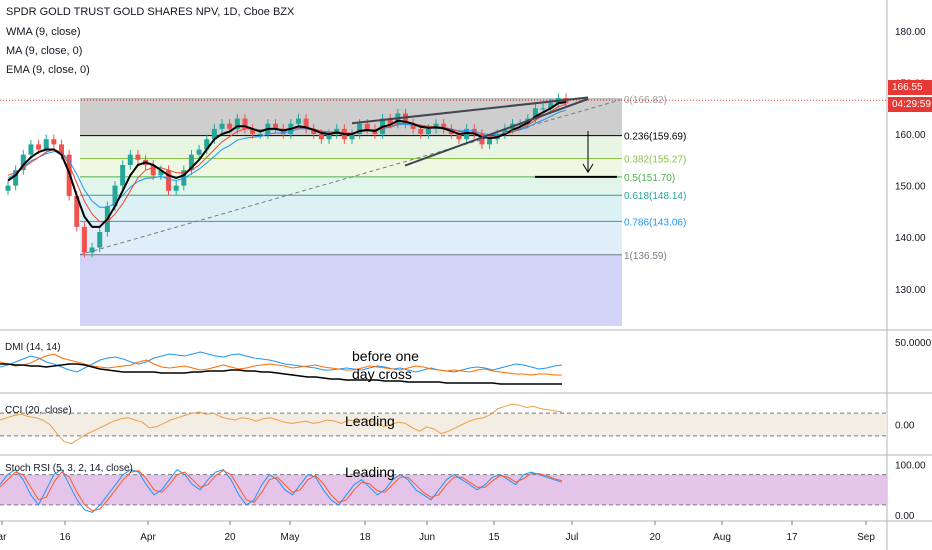 Image resolution: width=932 pixels, height=550 pixels. What do you see at coordinates (494, 537) in the screenshot?
I see `x-tick-label: 15` at bounding box center [494, 537].